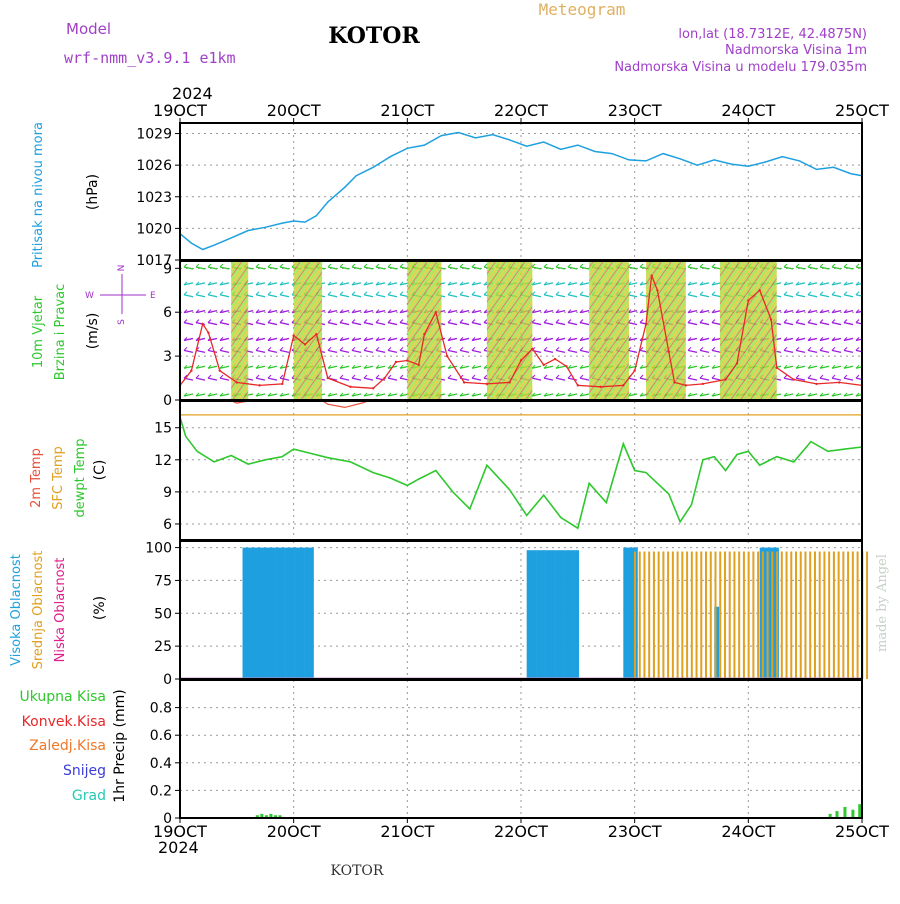 The image size is (900, 904). Describe the element at coordinates (120, 295) in the screenshot. I see `wind-compass-icon: N S W E` at that location.